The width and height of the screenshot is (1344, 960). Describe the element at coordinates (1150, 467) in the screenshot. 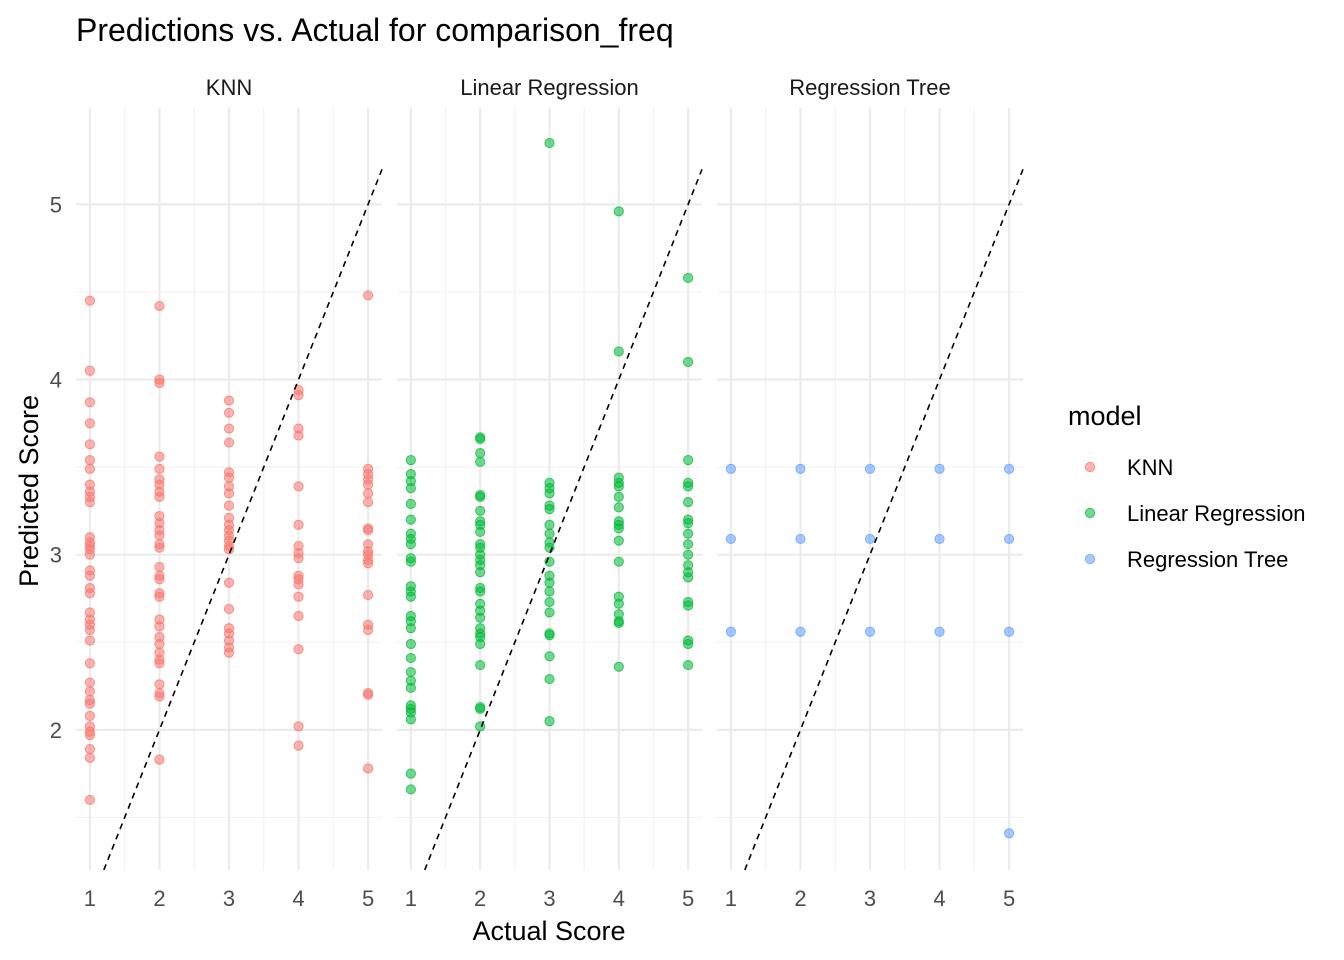

I see `legend-label: KNN` at that location.